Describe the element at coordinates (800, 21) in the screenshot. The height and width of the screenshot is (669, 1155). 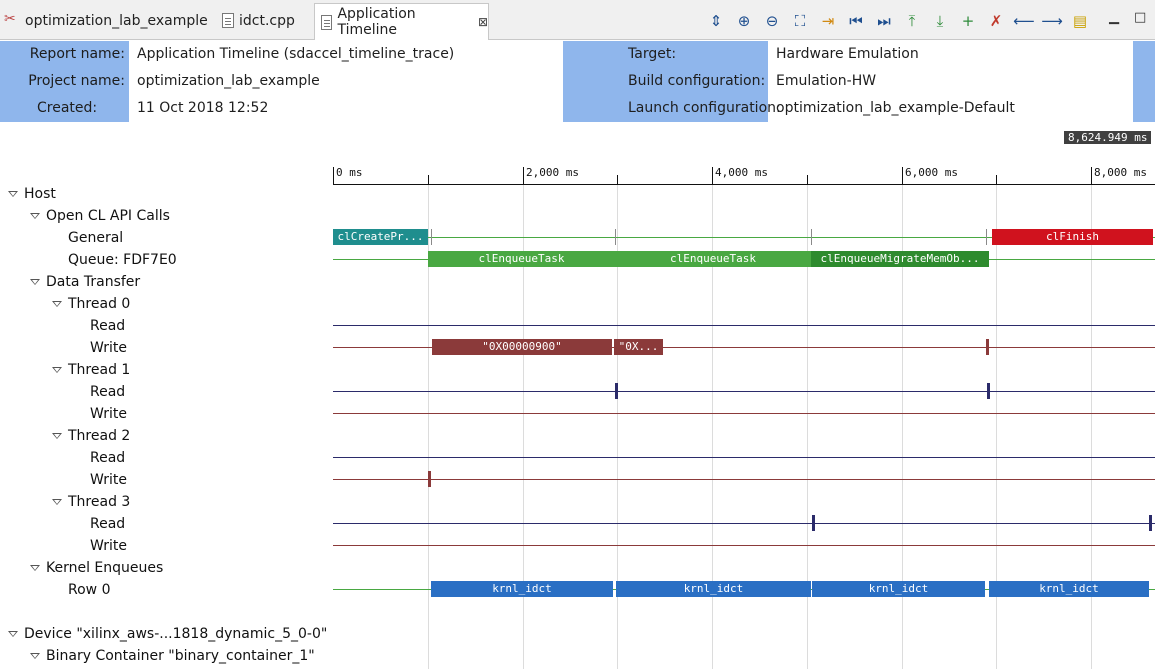
I see `zoom-fit-icon: ⛶` at that location.